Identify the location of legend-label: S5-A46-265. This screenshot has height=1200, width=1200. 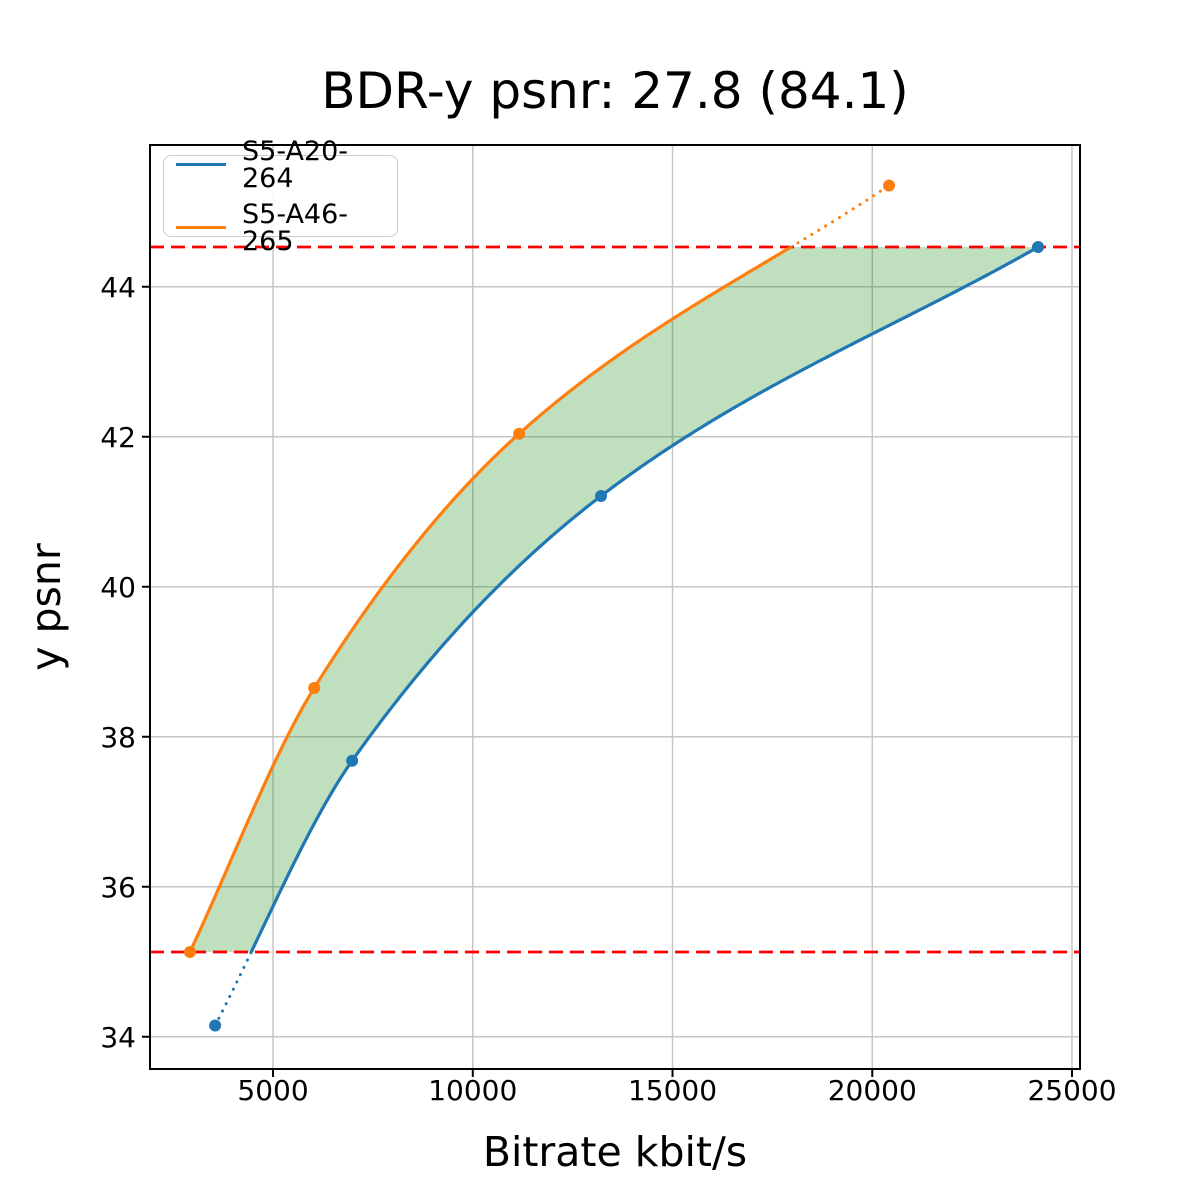
(295, 227).